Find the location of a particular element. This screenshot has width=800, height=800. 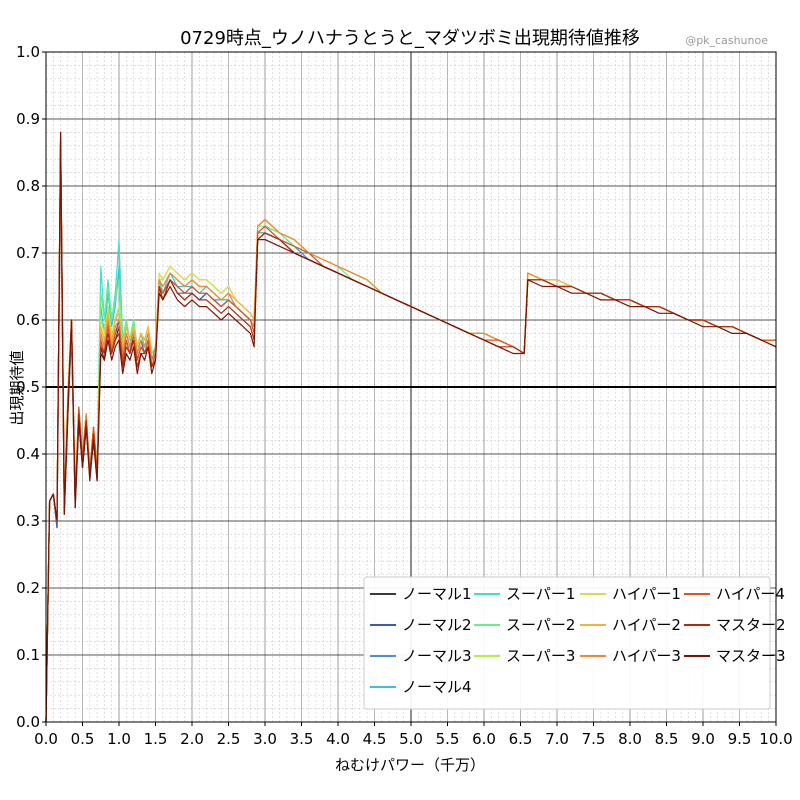

x-tick-label: 0.5 is located at coordinates (83, 739).